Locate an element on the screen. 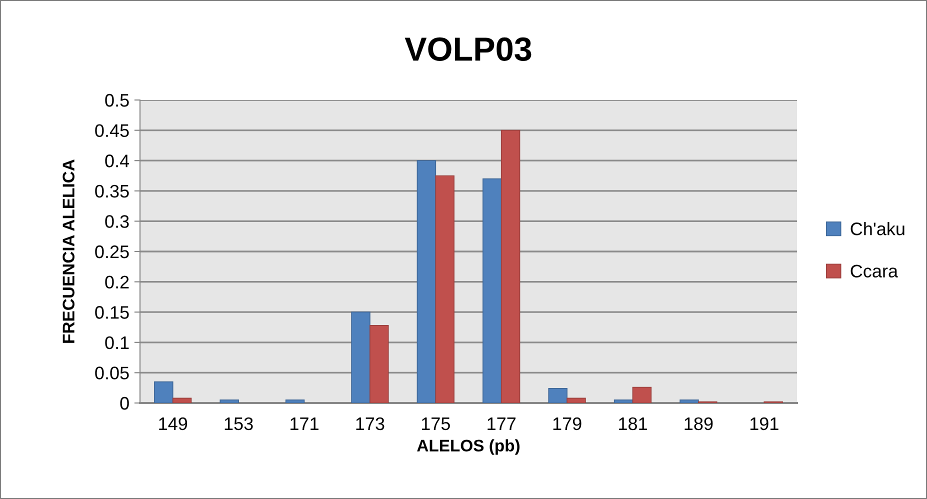 The height and width of the screenshot is (499, 927). x-tick-label: 179 is located at coordinates (567, 423).